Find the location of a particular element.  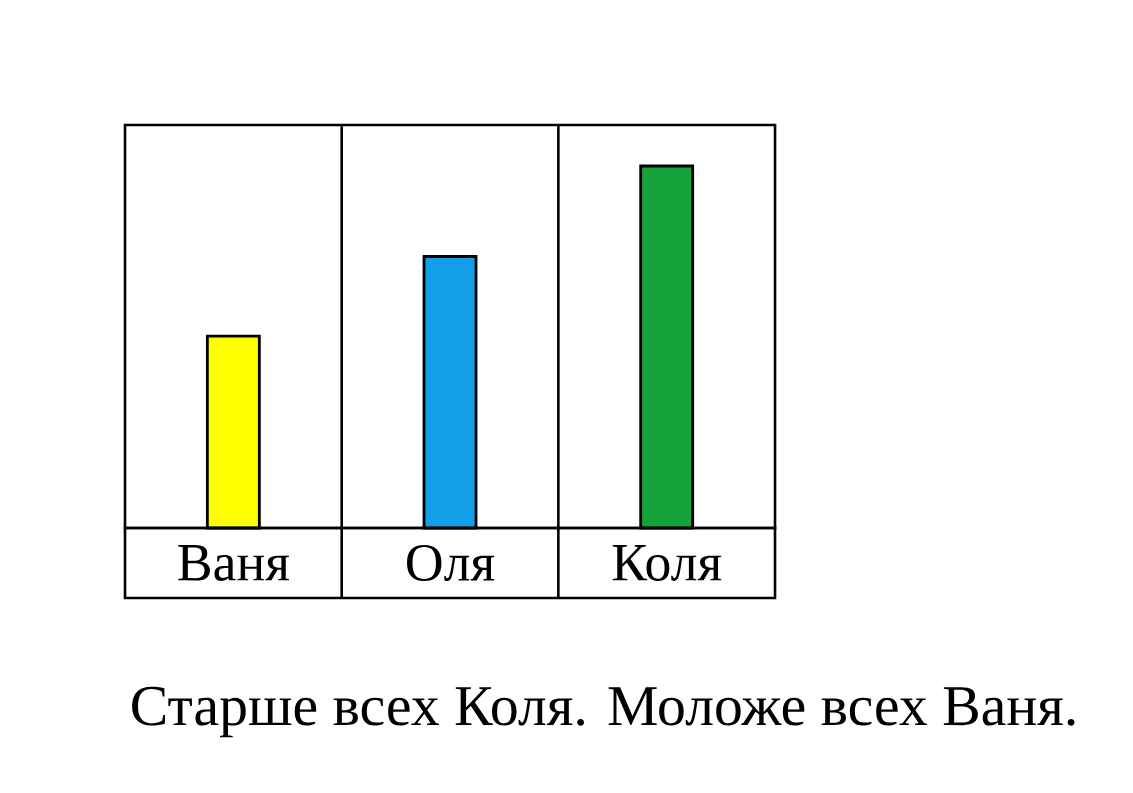

x-tick-label: Оля is located at coordinates (451, 563).